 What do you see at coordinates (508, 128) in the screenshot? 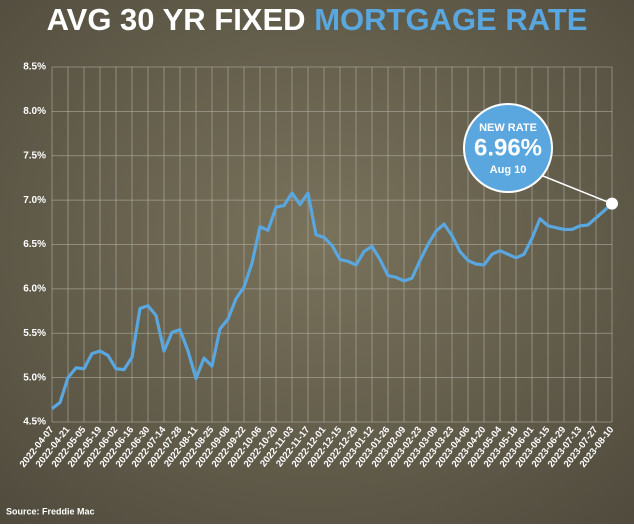
I see `callout-label: NEW RATE` at bounding box center [508, 128].